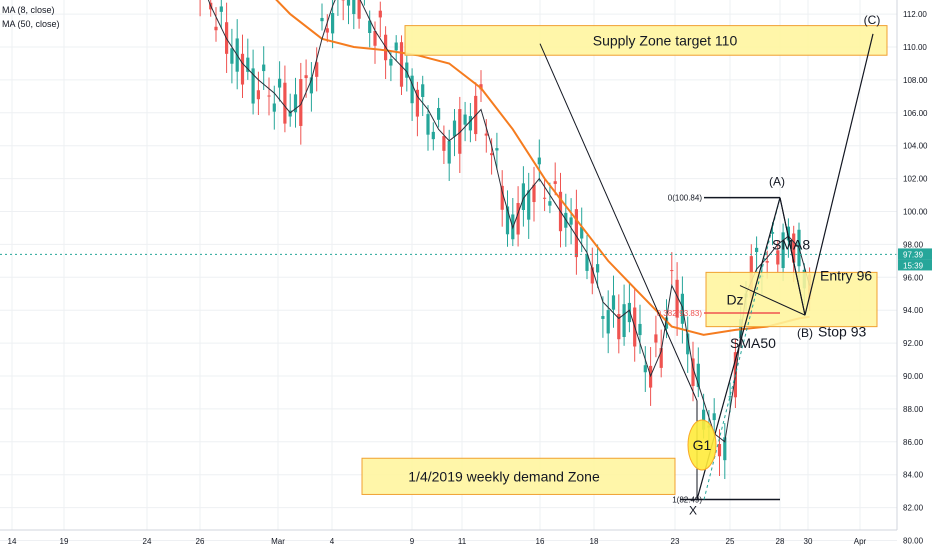 The image size is (932, 555). What do you see at coordinates (680, 313) in the screenshot?
I see `fib-label-382: 0.382(93.83)` at bounding box center [680, 313].